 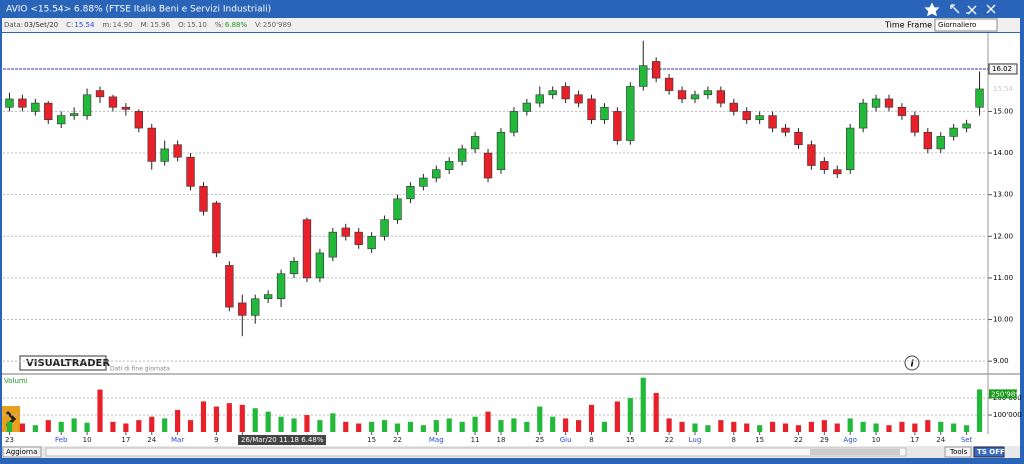 What do you see at coordinates (850, 440) in the screenshot?
I see `x-tick-label: Ago` at bounding box center [850, 440].